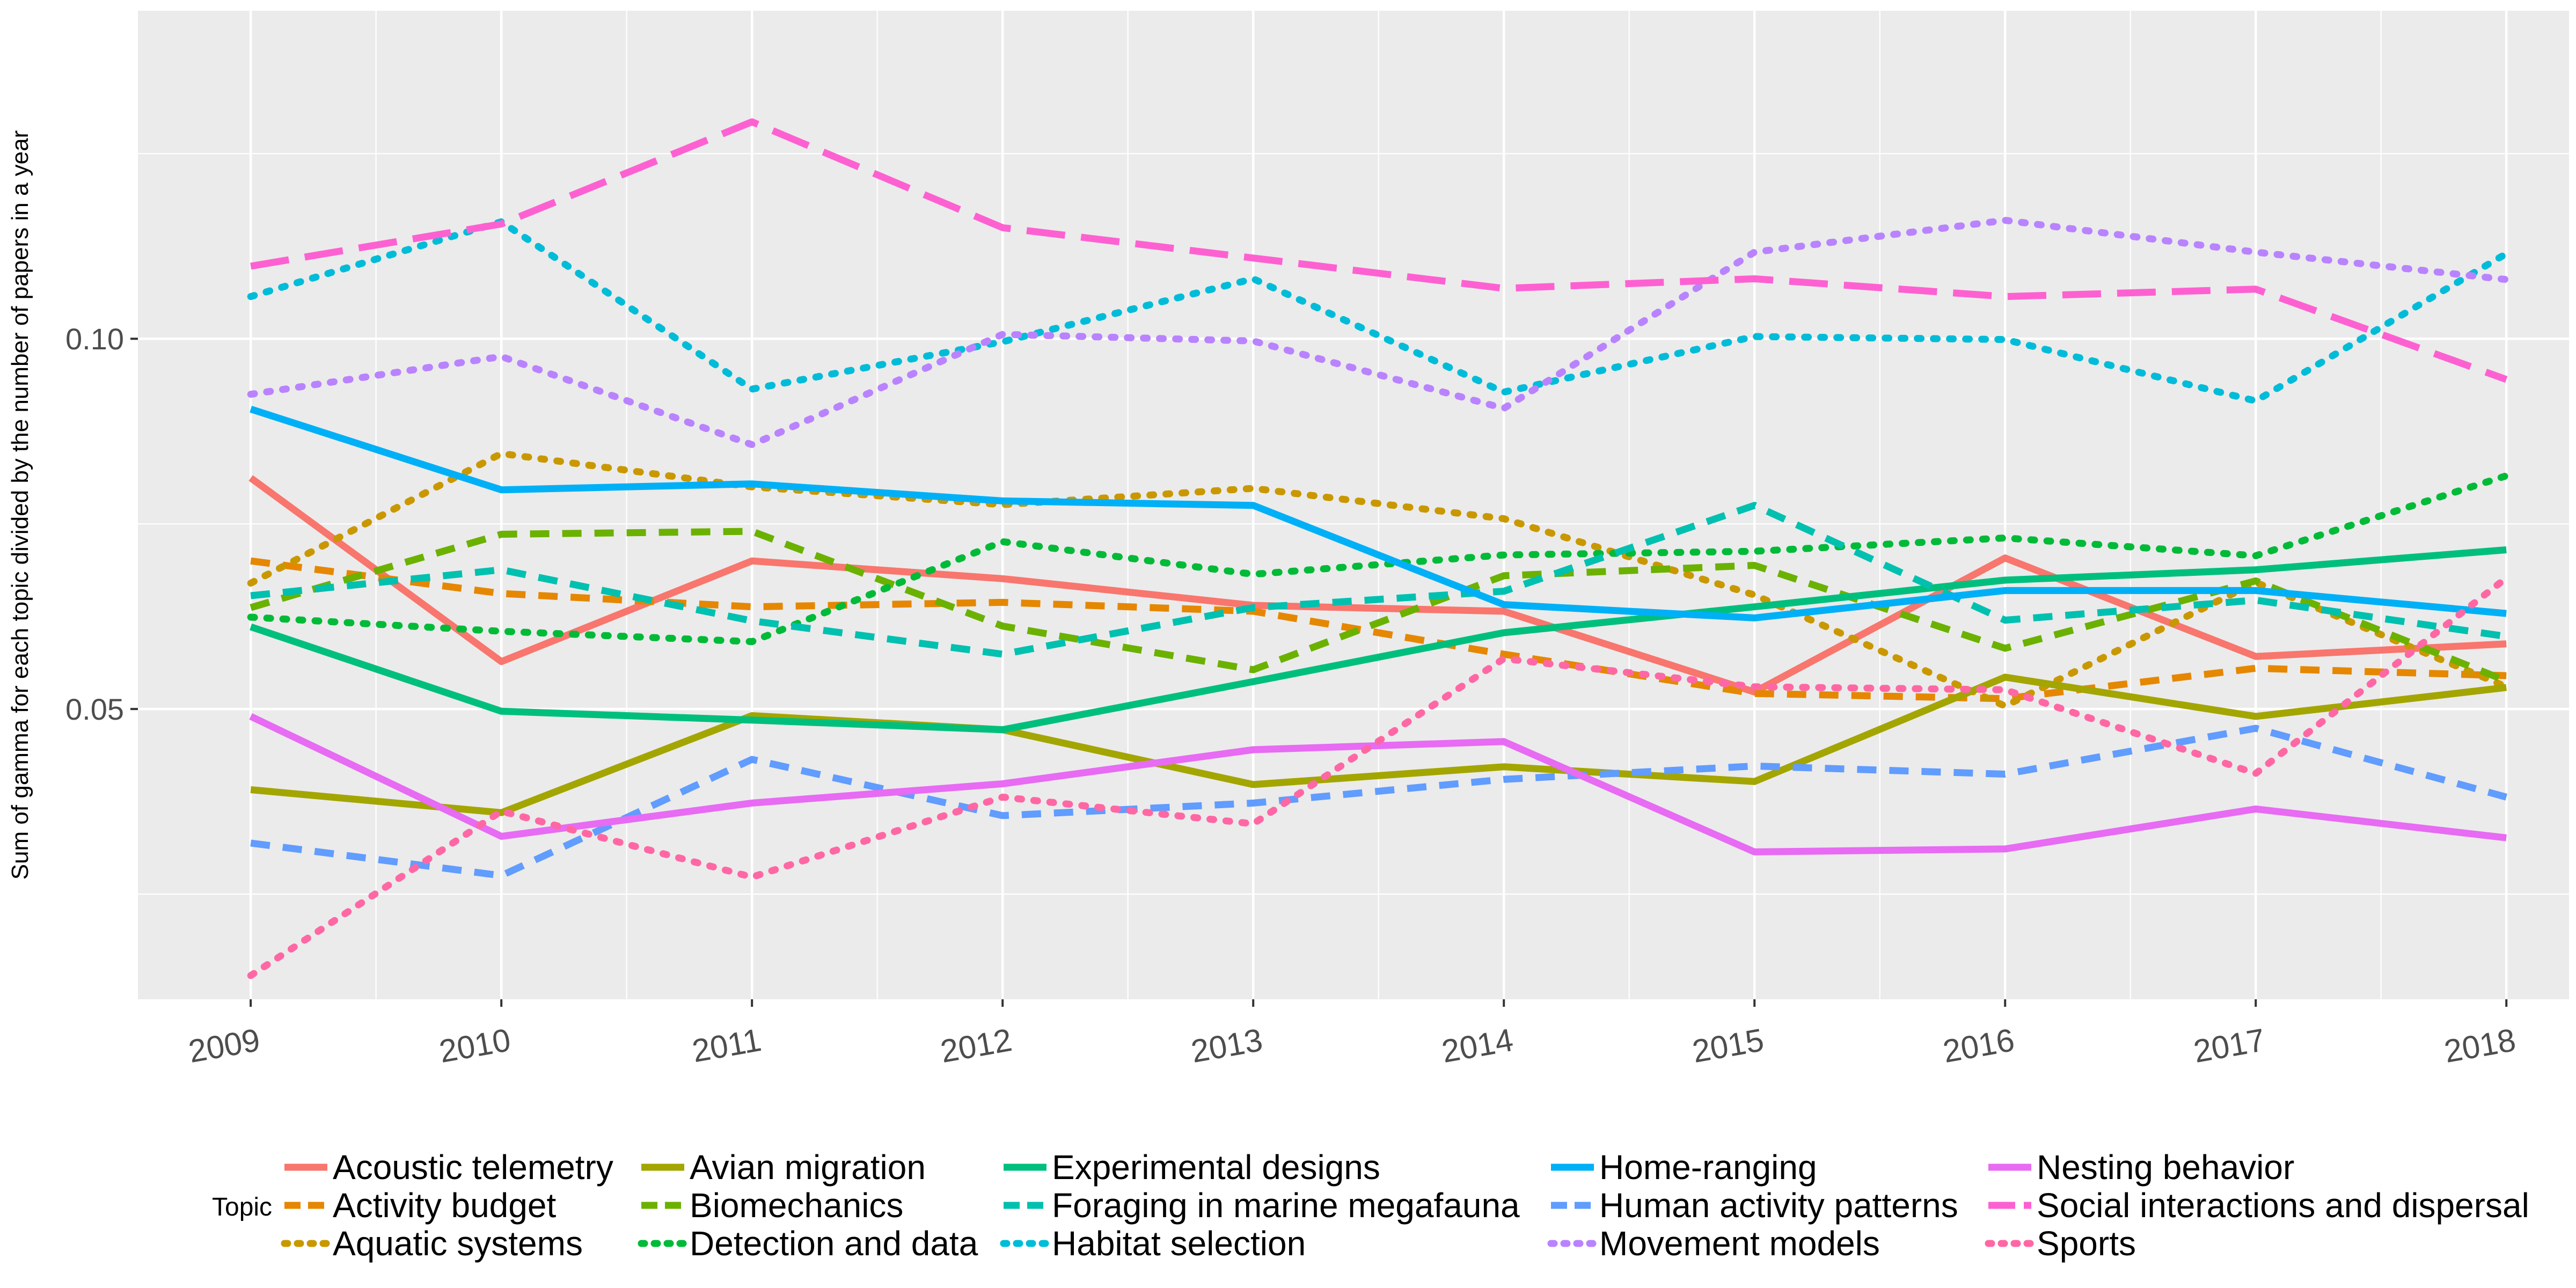 The width and height of the screenshot is (2576, 1288). What do you see at coordinates (1708, 1167) in the screenshot?
I see `legend-label: Home-ranging` at bounding box center [1708, 1167].